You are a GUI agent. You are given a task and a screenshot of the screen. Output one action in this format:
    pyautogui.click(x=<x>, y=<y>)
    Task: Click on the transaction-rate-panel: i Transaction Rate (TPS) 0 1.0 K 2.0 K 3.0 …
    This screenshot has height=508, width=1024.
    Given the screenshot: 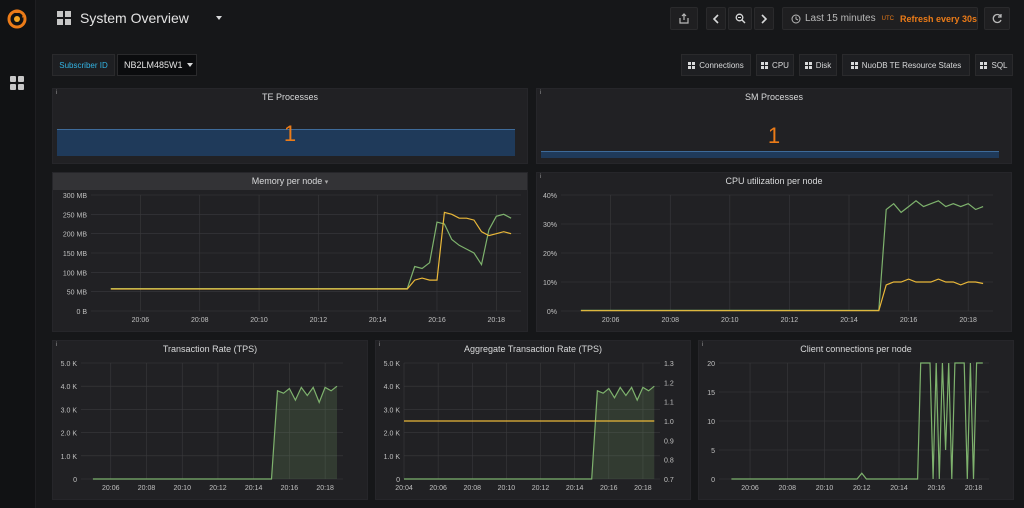 What is the action you would take?
    pyautogui.click(x=210, y=420)
    